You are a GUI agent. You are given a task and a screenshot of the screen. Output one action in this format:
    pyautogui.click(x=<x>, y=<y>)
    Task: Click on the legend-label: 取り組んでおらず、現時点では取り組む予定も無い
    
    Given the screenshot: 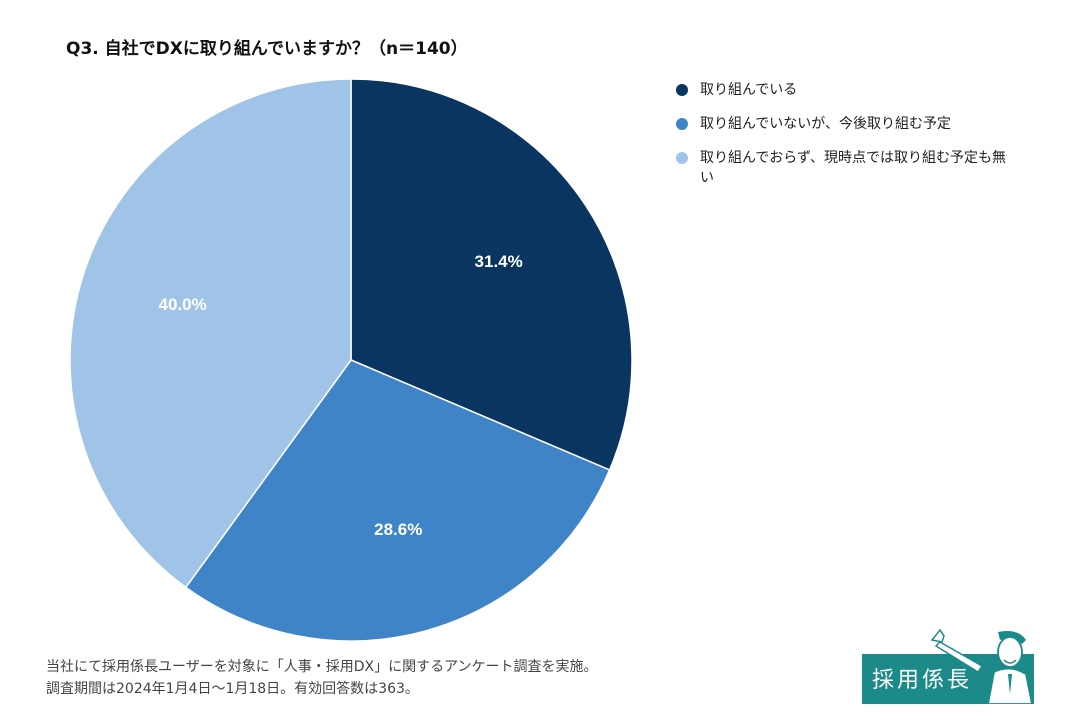 What is the action you would take?
    pyautogui.click(x=853, y=168)
    